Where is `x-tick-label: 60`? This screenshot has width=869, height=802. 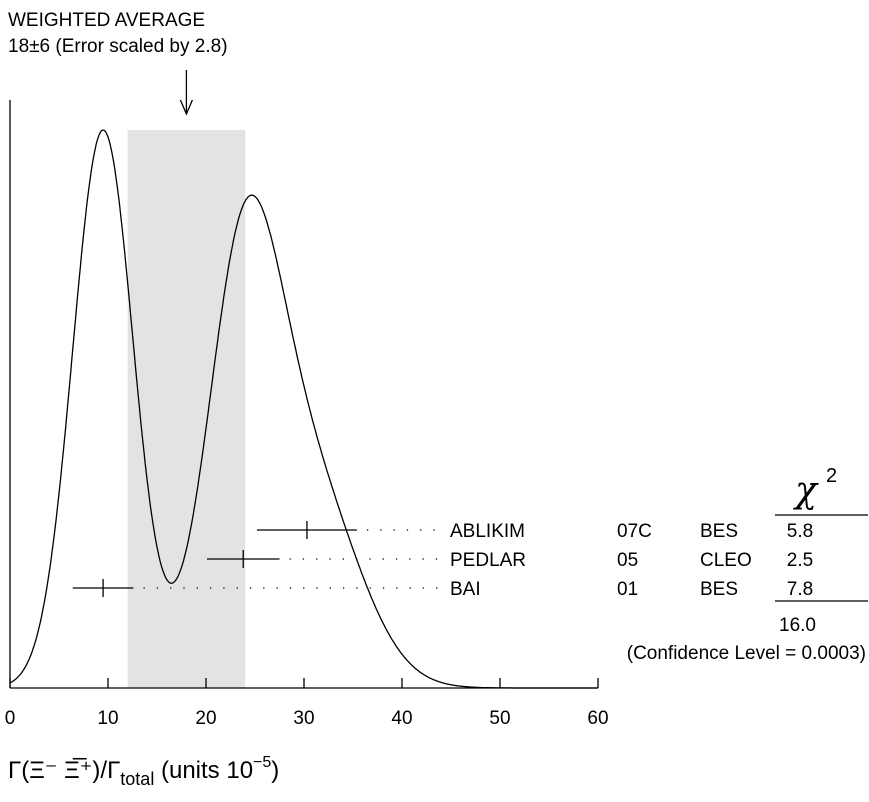 x-tick-label: 60 is located at coordinates (597, 718).